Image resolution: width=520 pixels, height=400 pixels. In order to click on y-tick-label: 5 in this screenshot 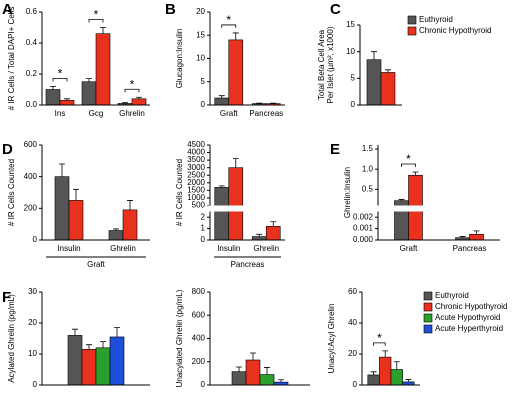, I will do `click(353, 77)`.